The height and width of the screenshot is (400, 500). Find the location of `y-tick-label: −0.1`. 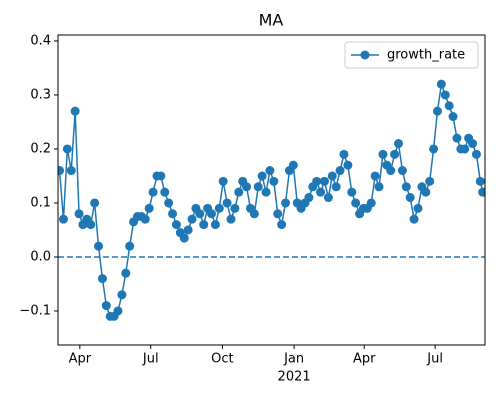

y-tick-label: −0.1 is located at coordinates (35, 310).